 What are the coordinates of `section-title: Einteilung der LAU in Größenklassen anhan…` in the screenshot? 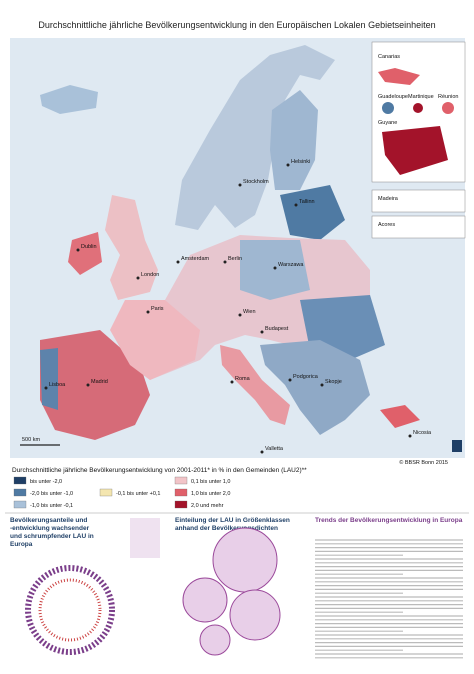 It's located at (232, 524).